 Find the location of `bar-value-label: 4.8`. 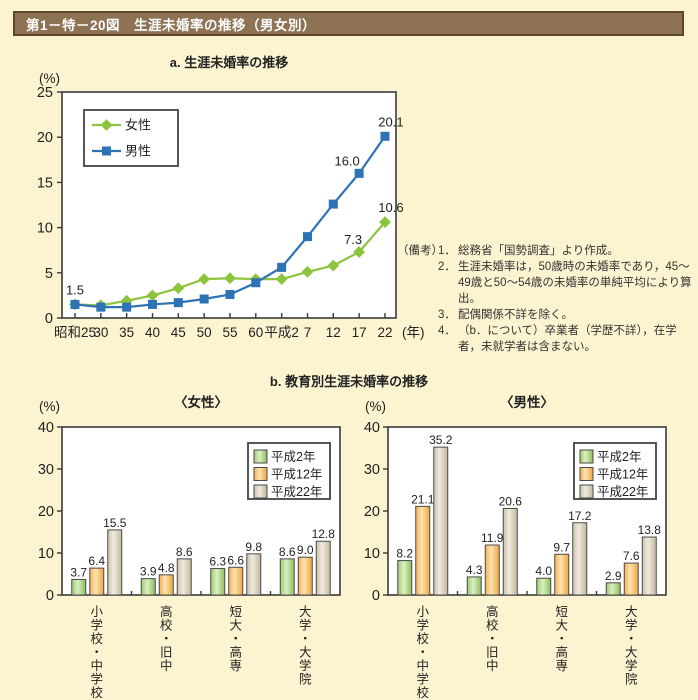

bar-value-label: 4.8 is located at coordinates (166, 568).